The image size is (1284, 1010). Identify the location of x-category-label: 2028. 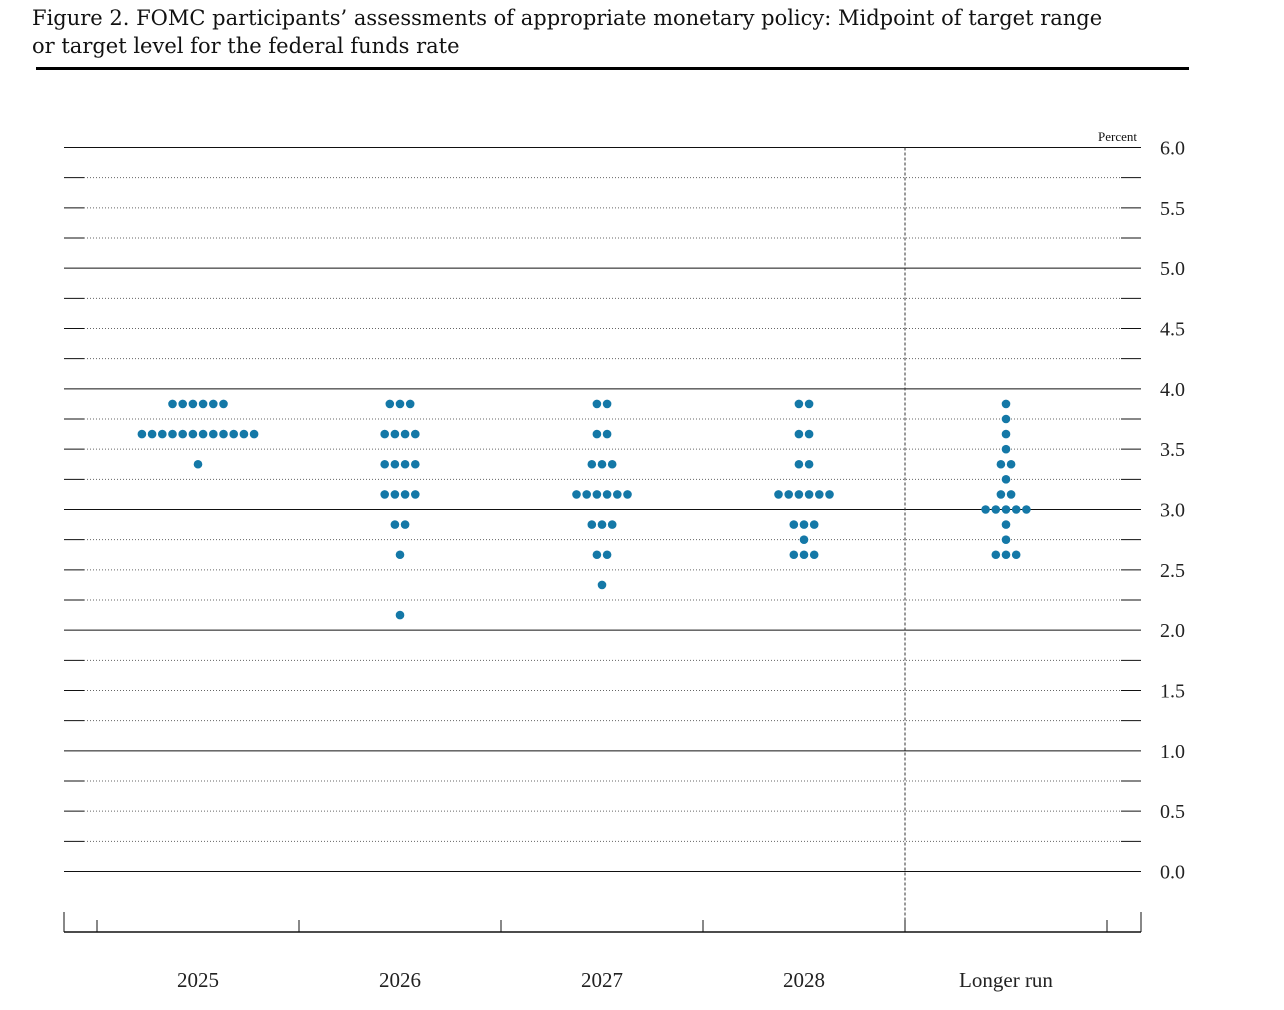
(804, 980).